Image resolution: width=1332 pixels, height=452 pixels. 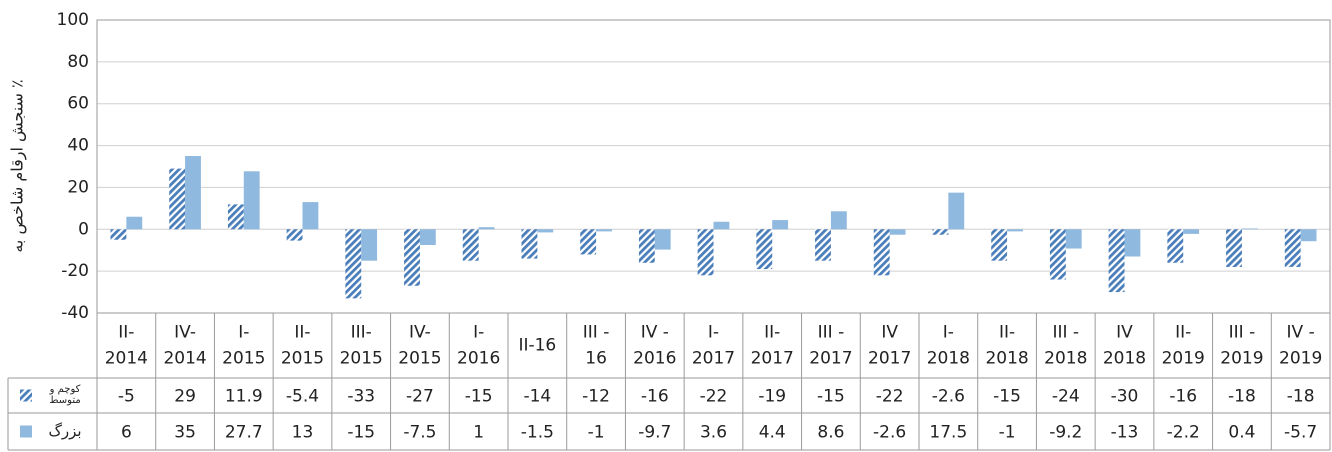 What do you see at coordinates (1125, 397) in the screenshot?
I see `table-value: -30` at bounding box center [1125, 397].